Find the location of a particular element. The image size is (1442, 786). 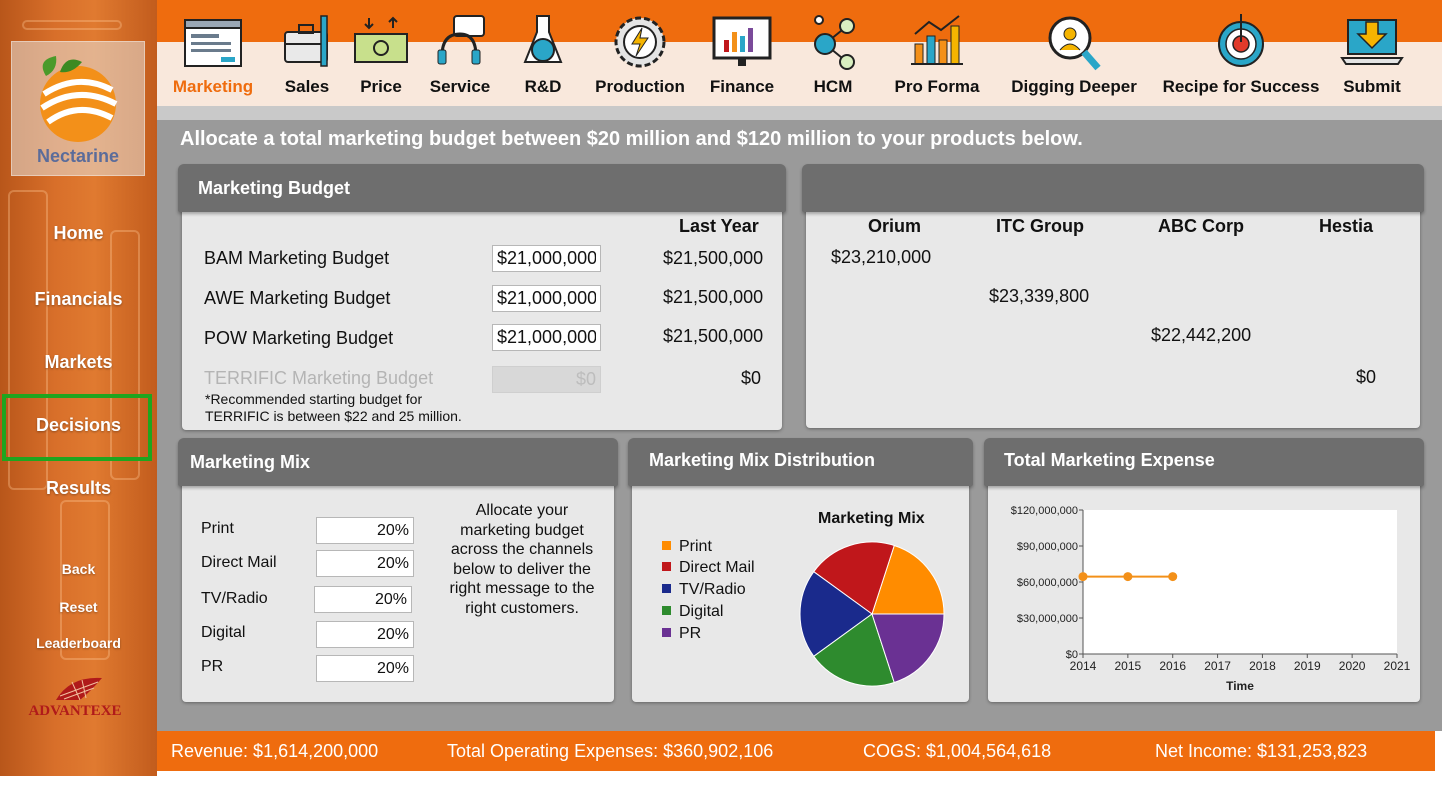

brand-name: ADVANTEXE is located at coordinates (75, 711).